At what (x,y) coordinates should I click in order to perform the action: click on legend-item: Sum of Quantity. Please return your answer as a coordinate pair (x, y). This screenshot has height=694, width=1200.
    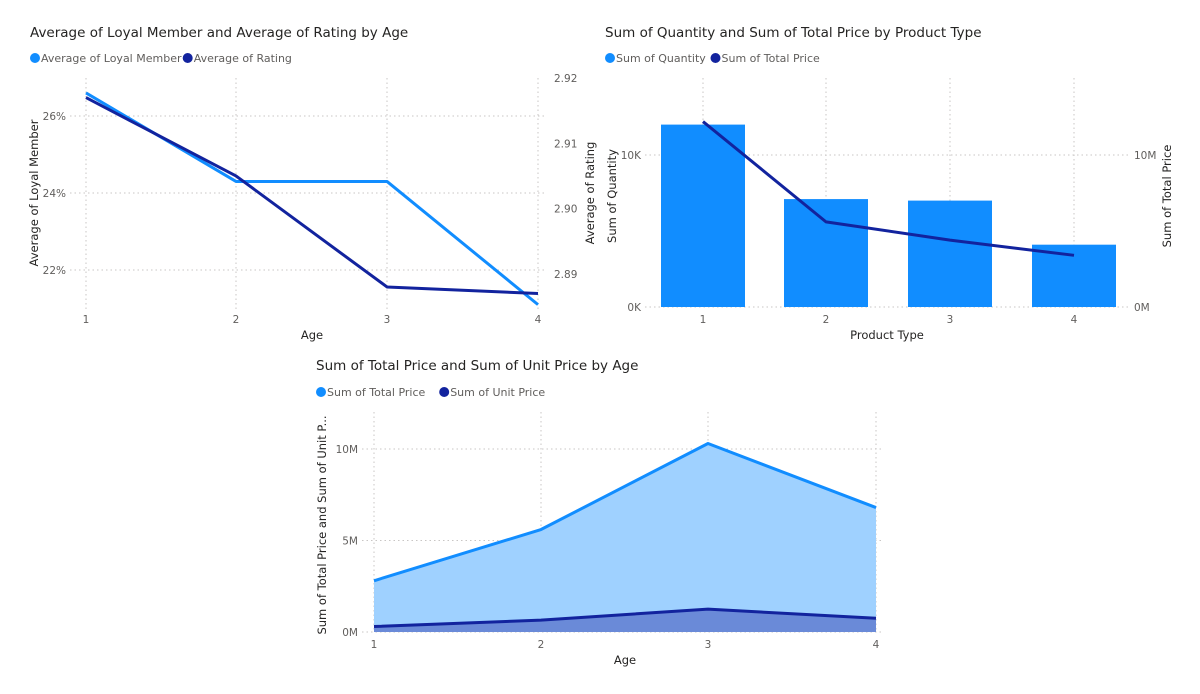
    Looking at the image, I should click on (655, 58).